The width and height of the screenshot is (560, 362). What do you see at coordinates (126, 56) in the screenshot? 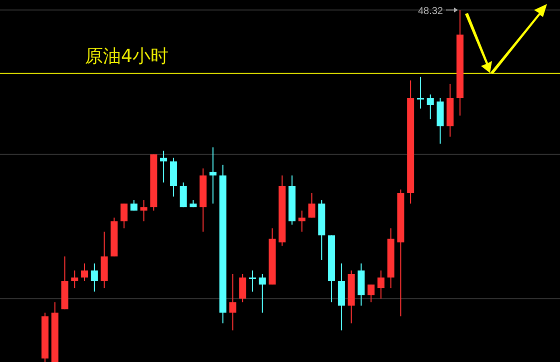
I see `text: 原油4小时` at bounding box center [126, 56].